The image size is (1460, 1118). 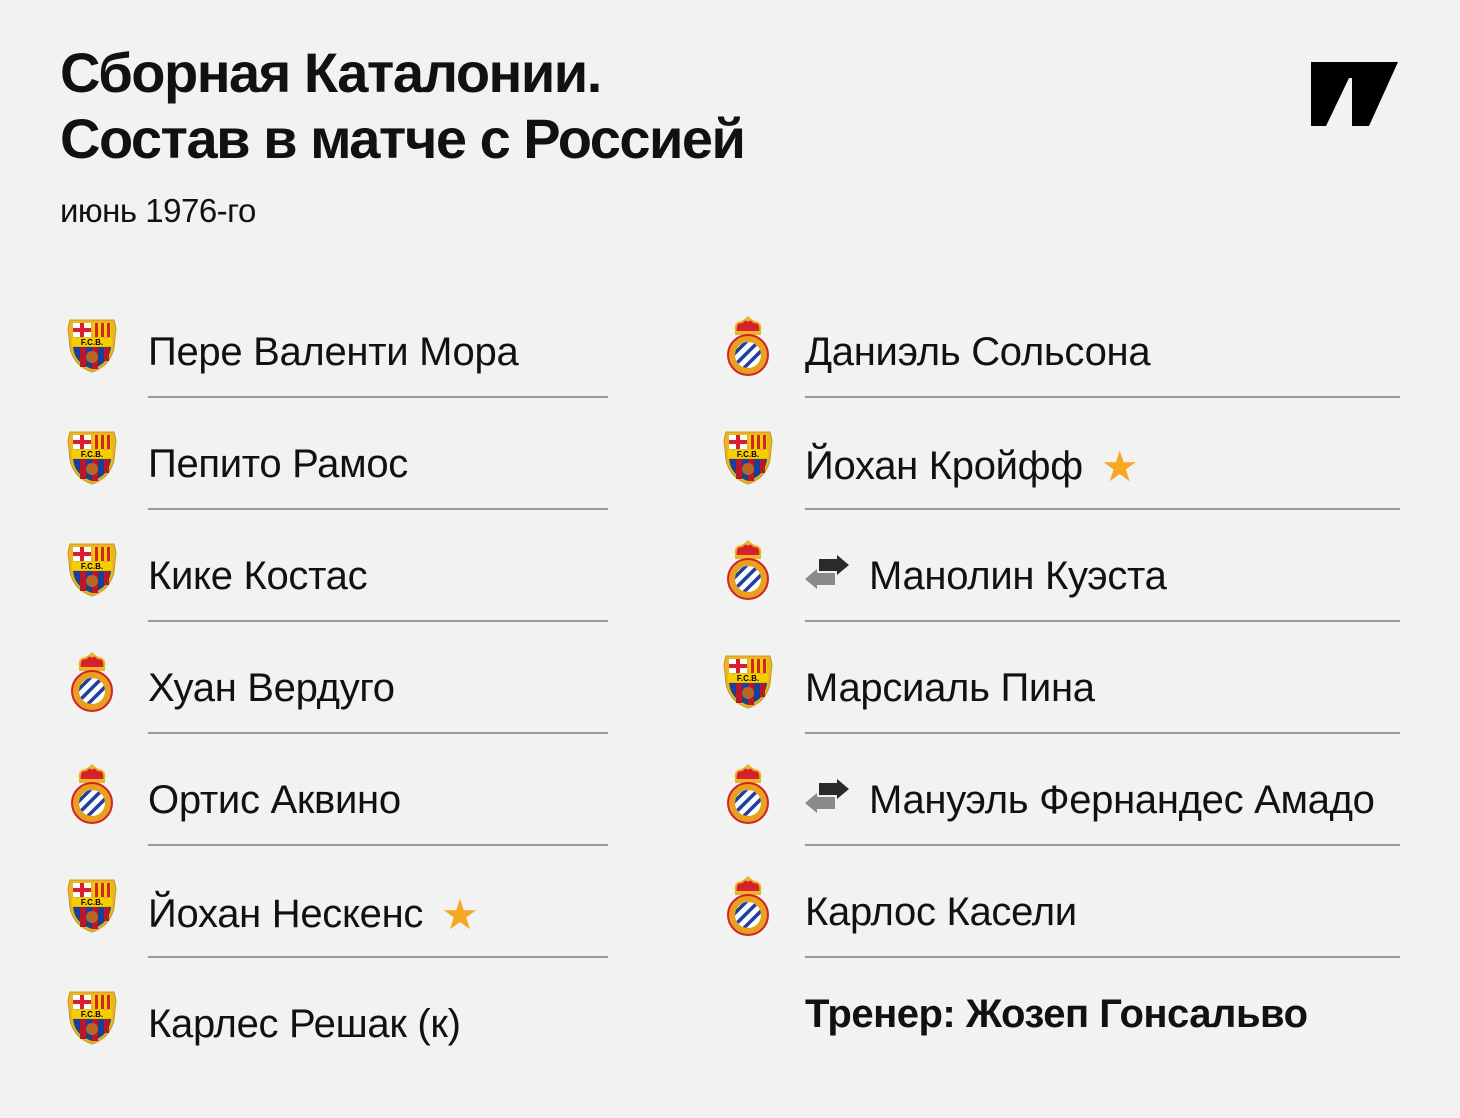 I want to click on subtitle: июнь 1976-го, so click(x=158, y=210).